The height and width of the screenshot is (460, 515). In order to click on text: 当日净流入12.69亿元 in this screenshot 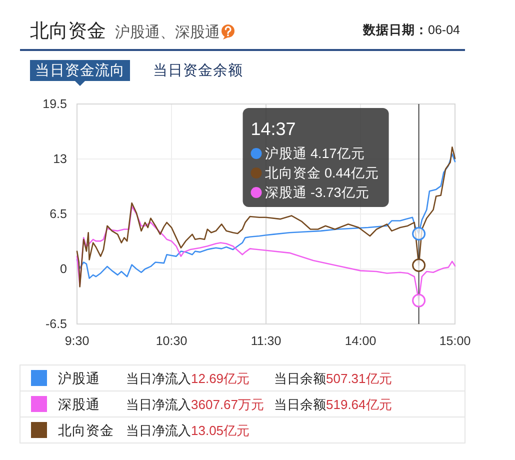, I will do `click(188, 378)`.